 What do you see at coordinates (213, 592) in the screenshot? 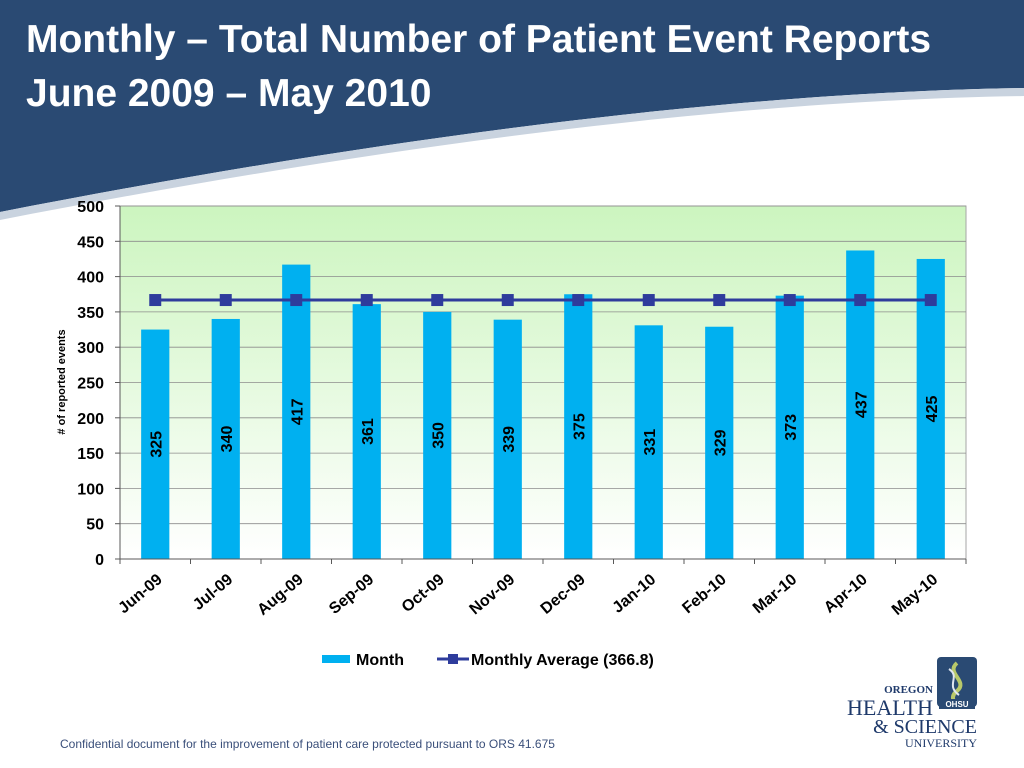
I see `x-tick-label: Jul-09` at bounding box center [213, 592].